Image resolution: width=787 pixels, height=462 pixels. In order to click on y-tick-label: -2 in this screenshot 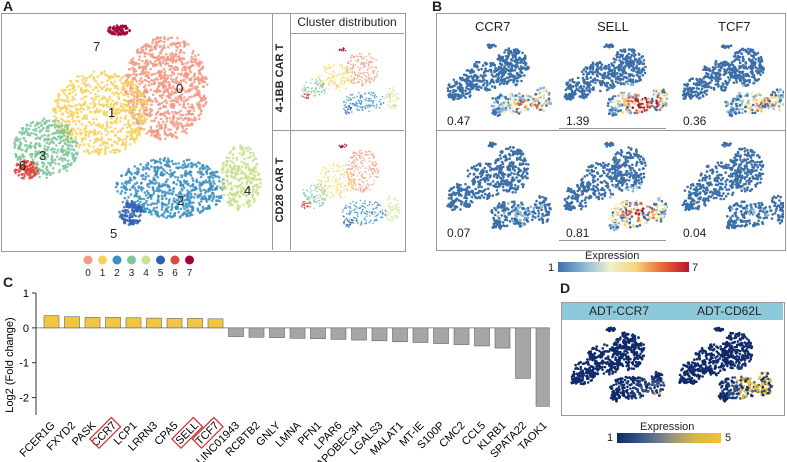, I will do `click(24, 399)`.